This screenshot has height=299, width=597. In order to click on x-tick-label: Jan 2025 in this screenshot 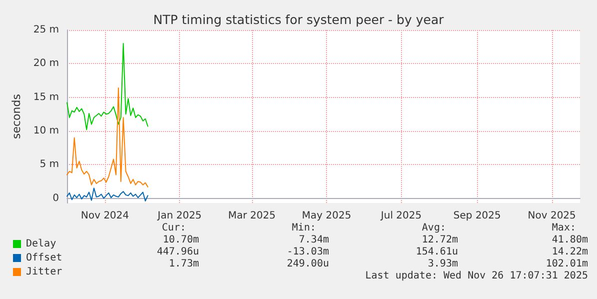, I will do `click(179, 216)`.